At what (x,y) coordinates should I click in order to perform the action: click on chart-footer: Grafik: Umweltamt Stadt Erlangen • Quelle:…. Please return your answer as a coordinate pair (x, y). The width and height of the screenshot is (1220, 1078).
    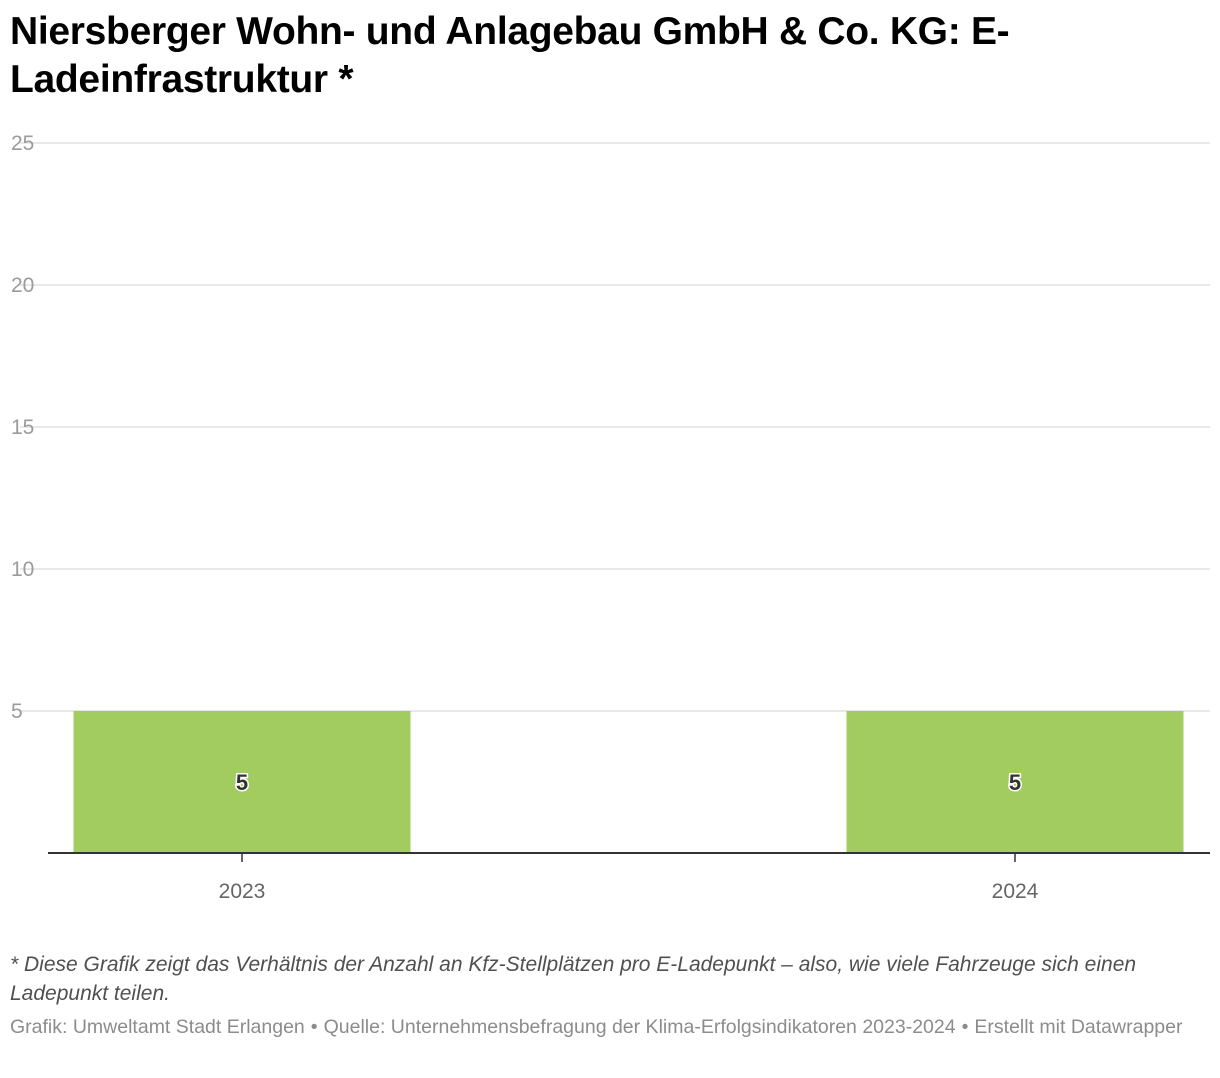
    Looking at the image, I should click on (607, 1027).